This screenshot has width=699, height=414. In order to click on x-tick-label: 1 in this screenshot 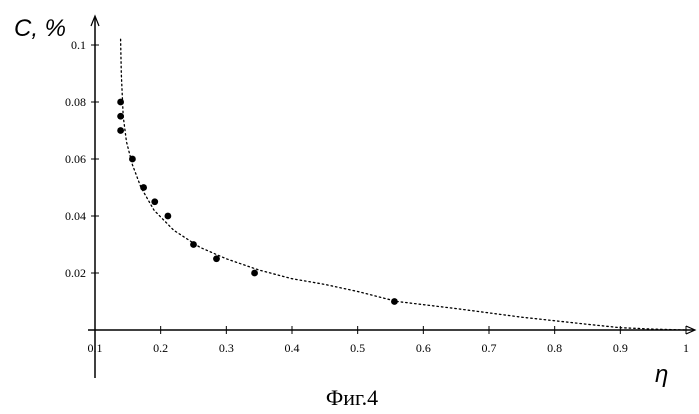, I will do `click(686, 348)`.